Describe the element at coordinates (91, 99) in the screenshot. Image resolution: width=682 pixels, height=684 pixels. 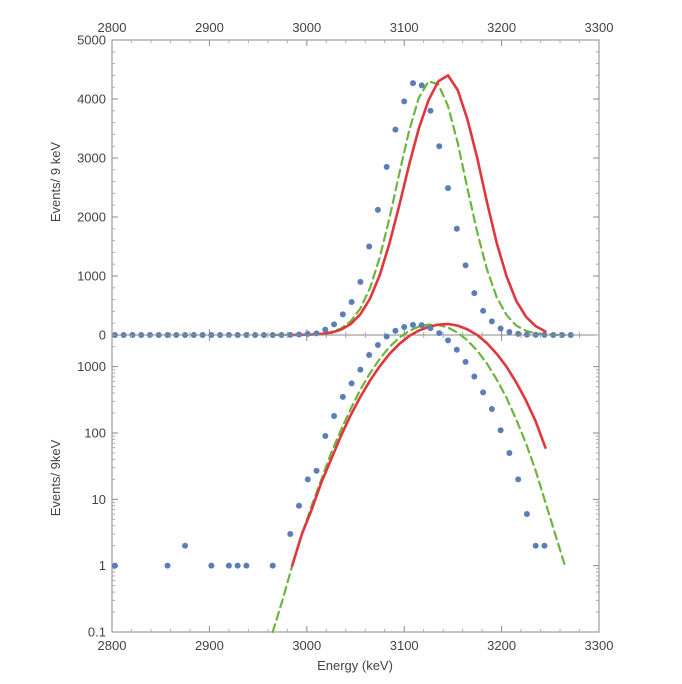
I see `top-y-tick-label: 4000` at that location.